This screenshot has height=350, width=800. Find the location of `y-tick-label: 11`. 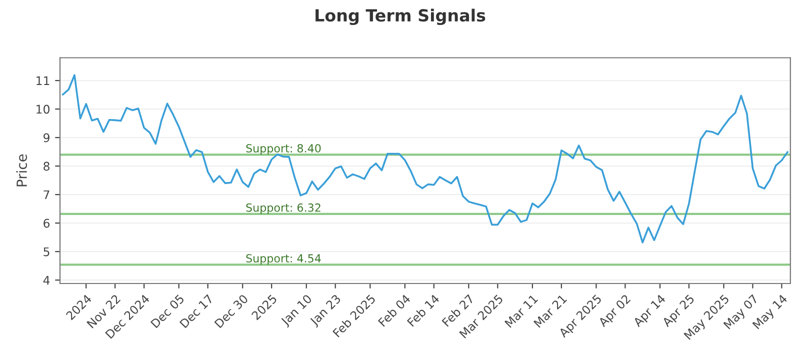

y-tick-label: 11 is located at coordinates (43, 81).